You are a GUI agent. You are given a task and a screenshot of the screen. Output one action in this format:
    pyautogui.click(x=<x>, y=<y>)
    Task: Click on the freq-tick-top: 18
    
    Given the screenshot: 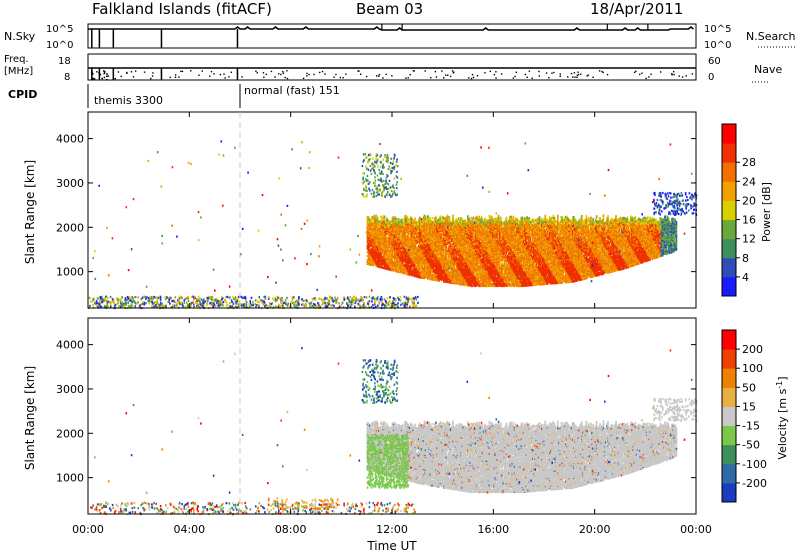 What is the action you would take?
    pyautogui.click(x=64, y=61)
    